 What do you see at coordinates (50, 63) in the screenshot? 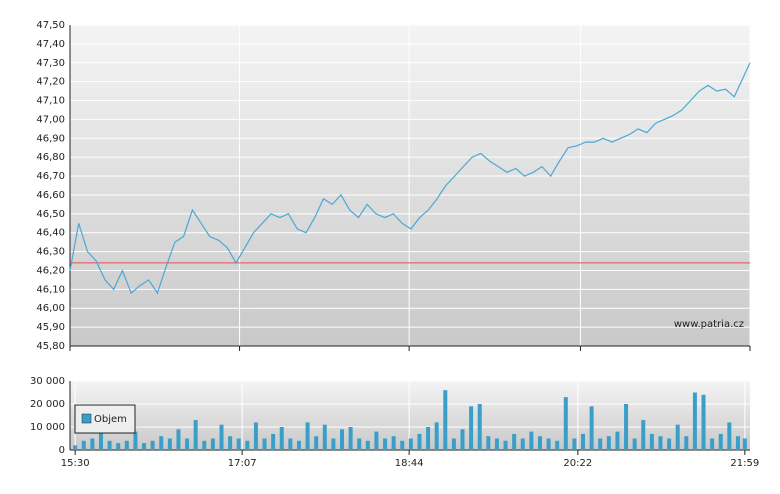
I see `y-tick-label: 47,30` at bounding box center [50, 63].